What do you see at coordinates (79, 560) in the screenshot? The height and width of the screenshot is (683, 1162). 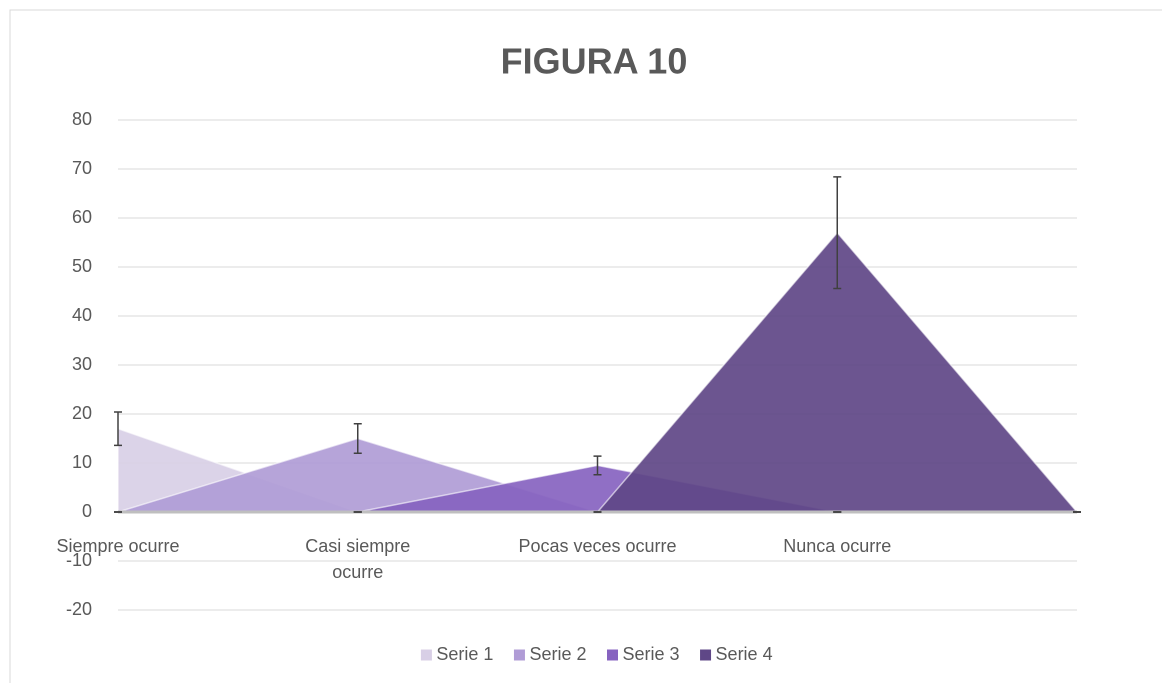 I see `y-tick-label: -10` at bounding box center [79, 560].